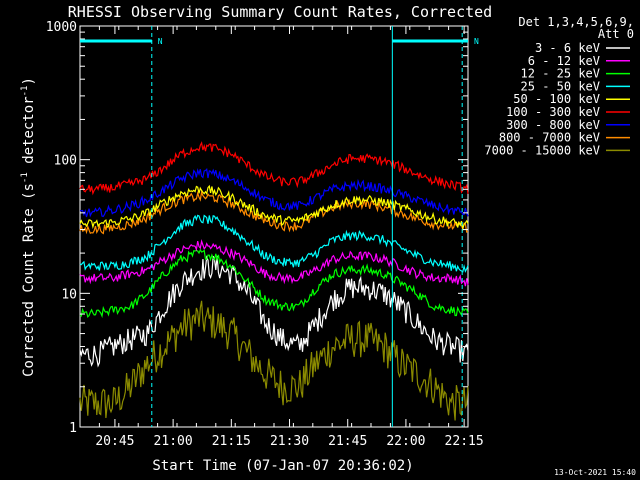 The image size is (640, 480). I want to click on y-tick-label: 1000, so click(61, 27).